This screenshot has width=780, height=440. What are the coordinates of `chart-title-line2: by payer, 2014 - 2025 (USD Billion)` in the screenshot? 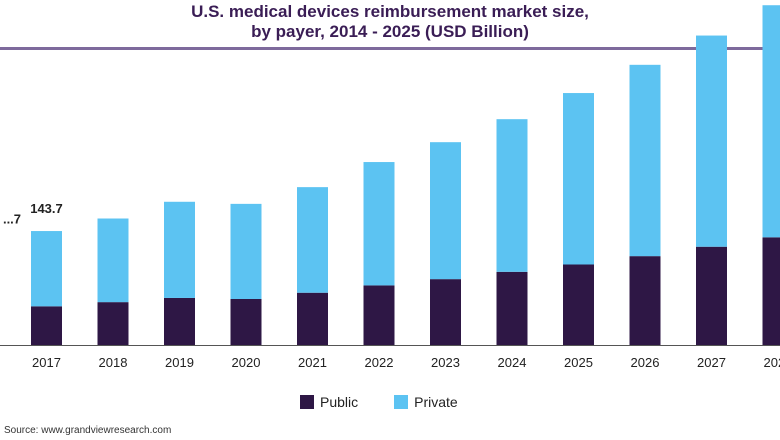 It's located at (390, 31).